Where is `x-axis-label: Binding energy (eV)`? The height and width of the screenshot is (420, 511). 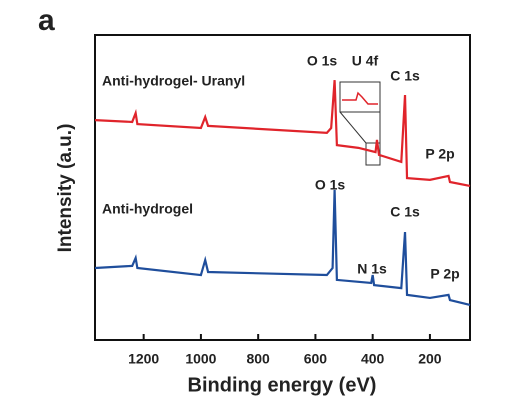
x-axis-label: Binding energy (eV) is located at coordinates (282, 385).